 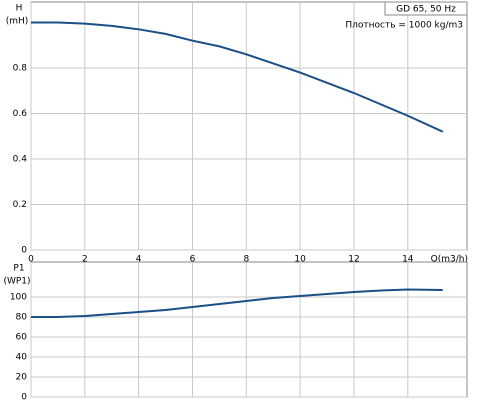 I want to click on x-tick-label: 4, so click(x=139, y=260).